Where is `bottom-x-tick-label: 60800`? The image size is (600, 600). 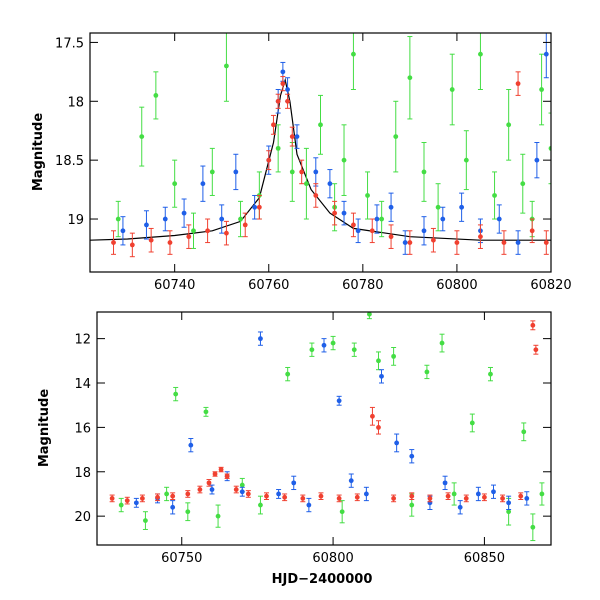 bottom-x-tick-label: 60800 is located at coordinates (332, 558).